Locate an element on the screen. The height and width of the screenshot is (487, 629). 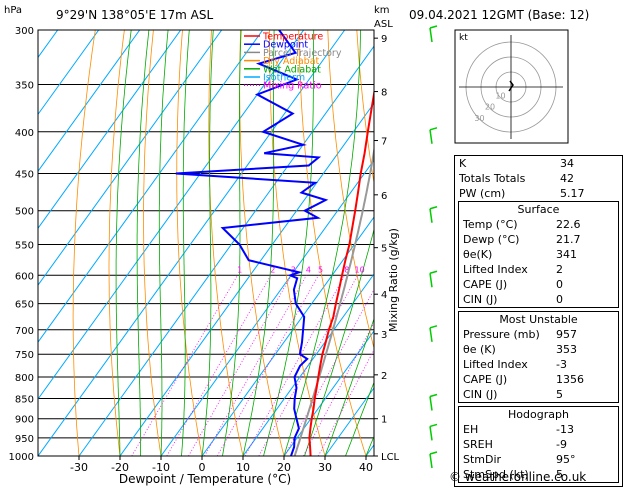
hodograph-ring-label: 10 is located at coordinates (500, 95).